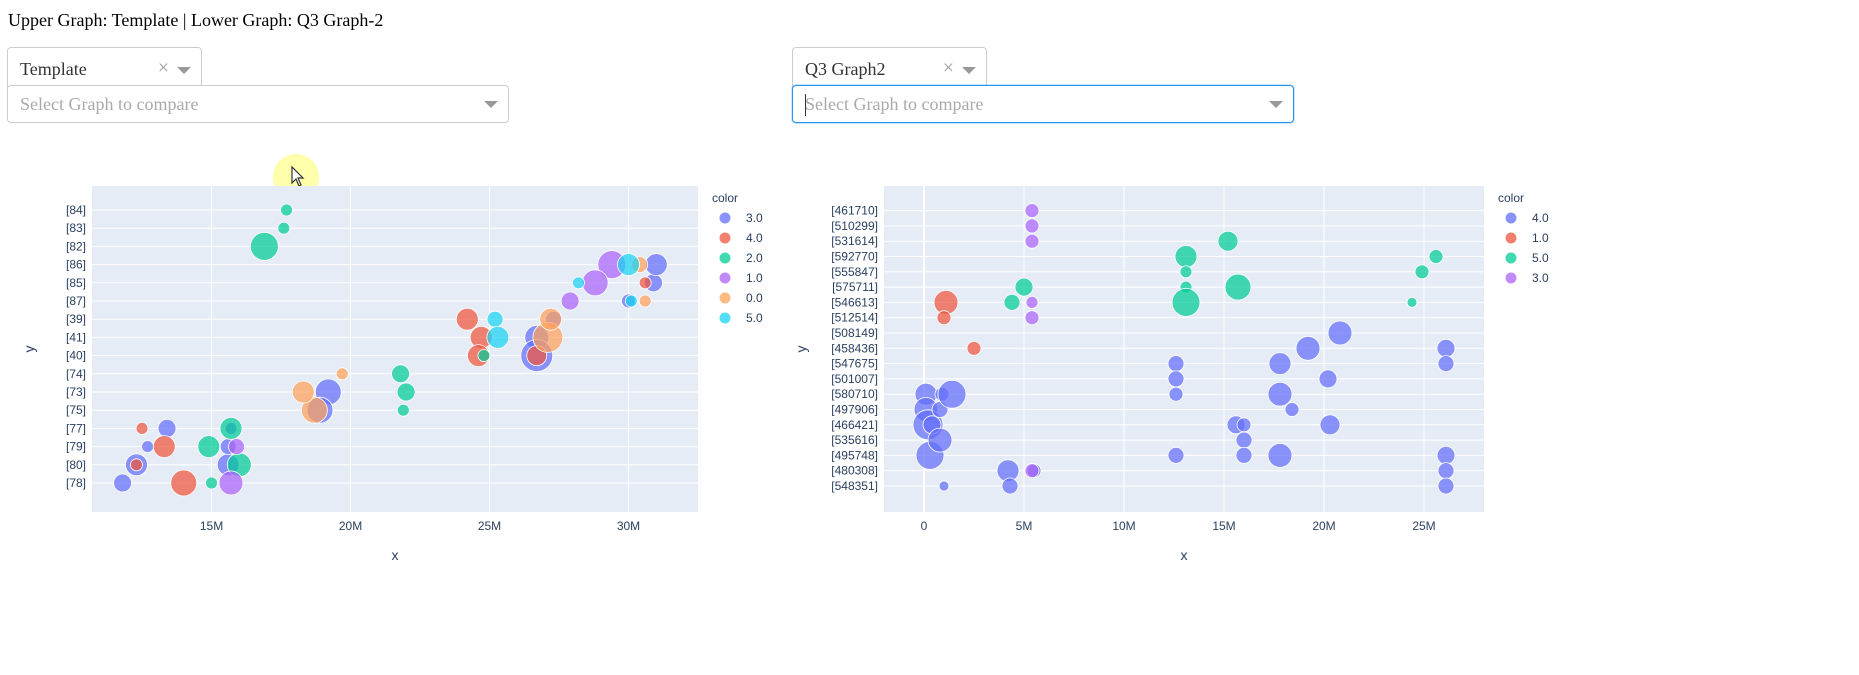 The image size is (1859, 675). Describe the element at coordinates (184, 70) in the screenshot. I see `left-graph-select-chevron-down-icon` at that location.